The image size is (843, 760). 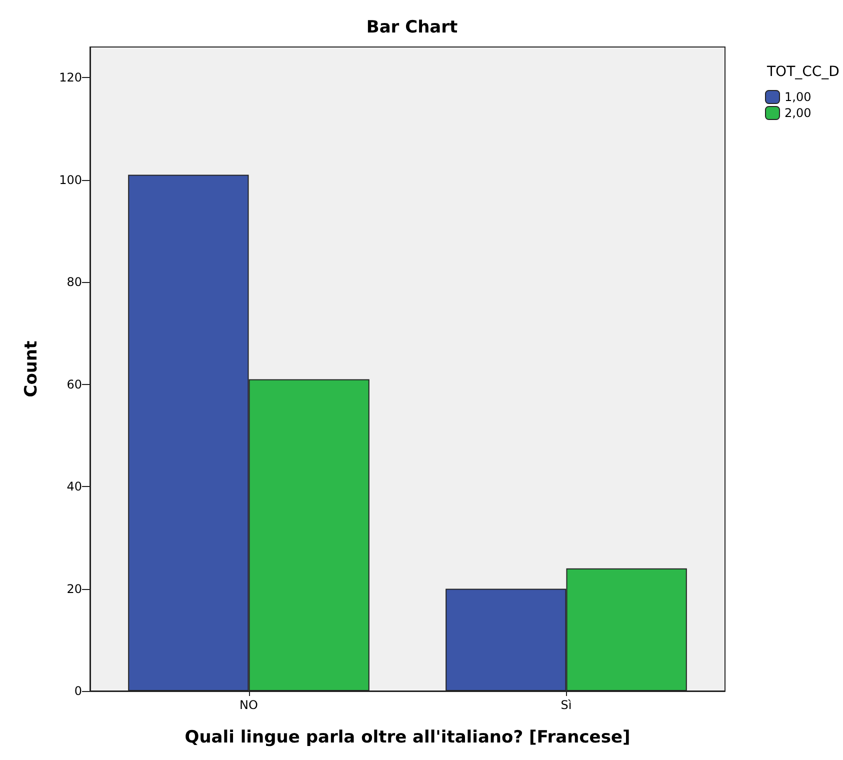 What do you see at coordinates (70, 77) in the screenshot?
I see `y-tick-label: 120` at bounding box center [70, 77].